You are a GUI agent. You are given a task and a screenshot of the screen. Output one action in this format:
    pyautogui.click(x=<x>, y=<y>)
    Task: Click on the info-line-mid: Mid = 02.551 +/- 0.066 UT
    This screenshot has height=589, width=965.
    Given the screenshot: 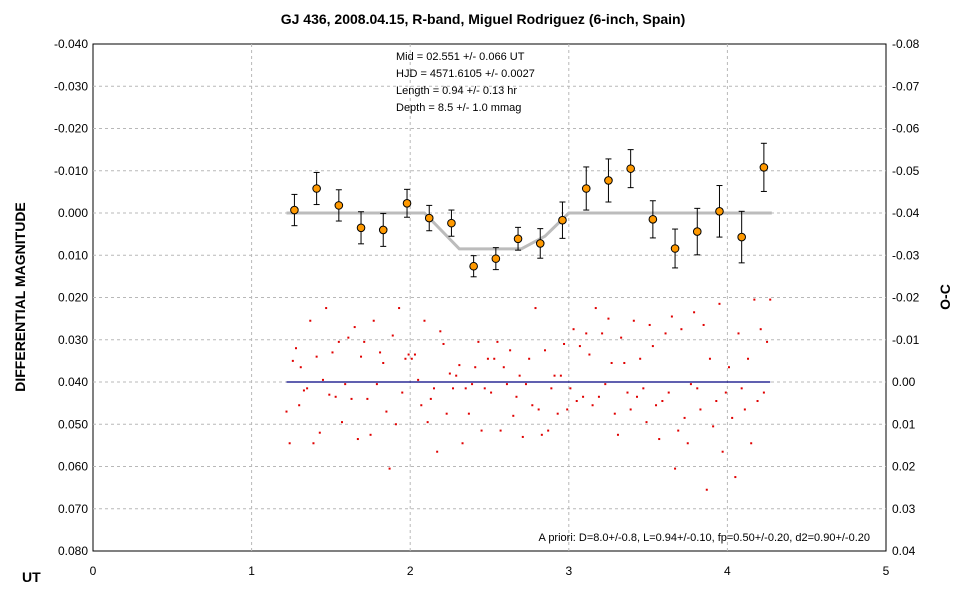 What is the action you would take?
    pyautogui.click(x=460, y=57)
    